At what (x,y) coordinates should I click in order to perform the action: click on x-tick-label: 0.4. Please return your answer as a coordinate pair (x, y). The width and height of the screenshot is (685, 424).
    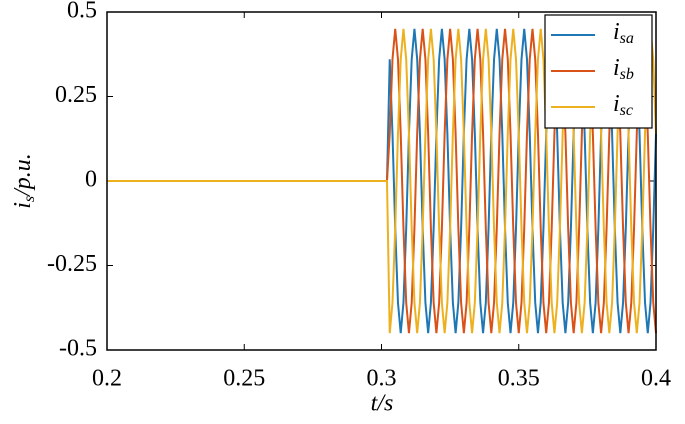
    Looking at the image, I should click on (656, 379).